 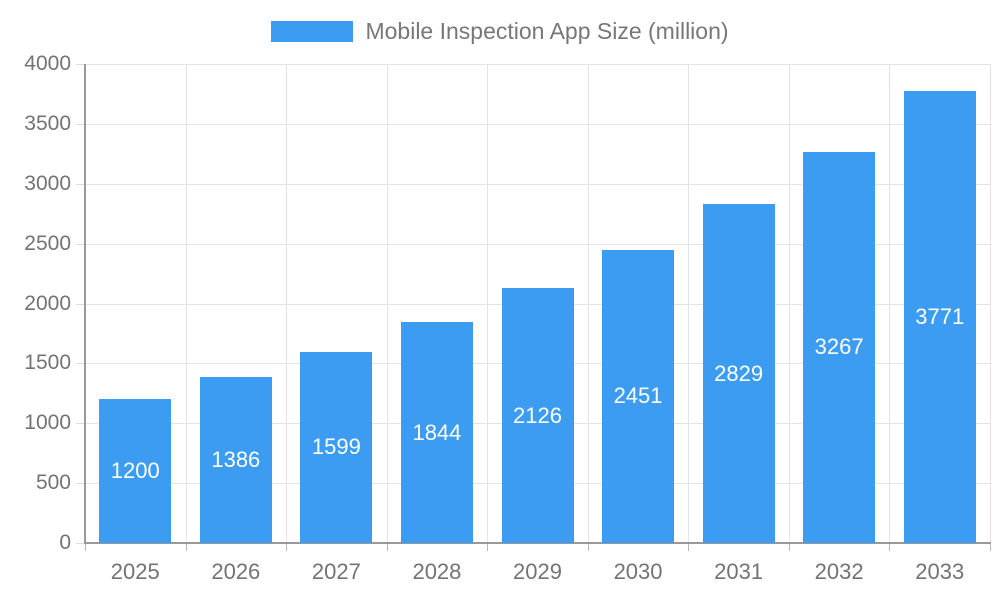 What do you see at coordinates (336, 571) in the screenshot?
I see `x-axis-label-2027: 2027` at bounding box center [336, 571].